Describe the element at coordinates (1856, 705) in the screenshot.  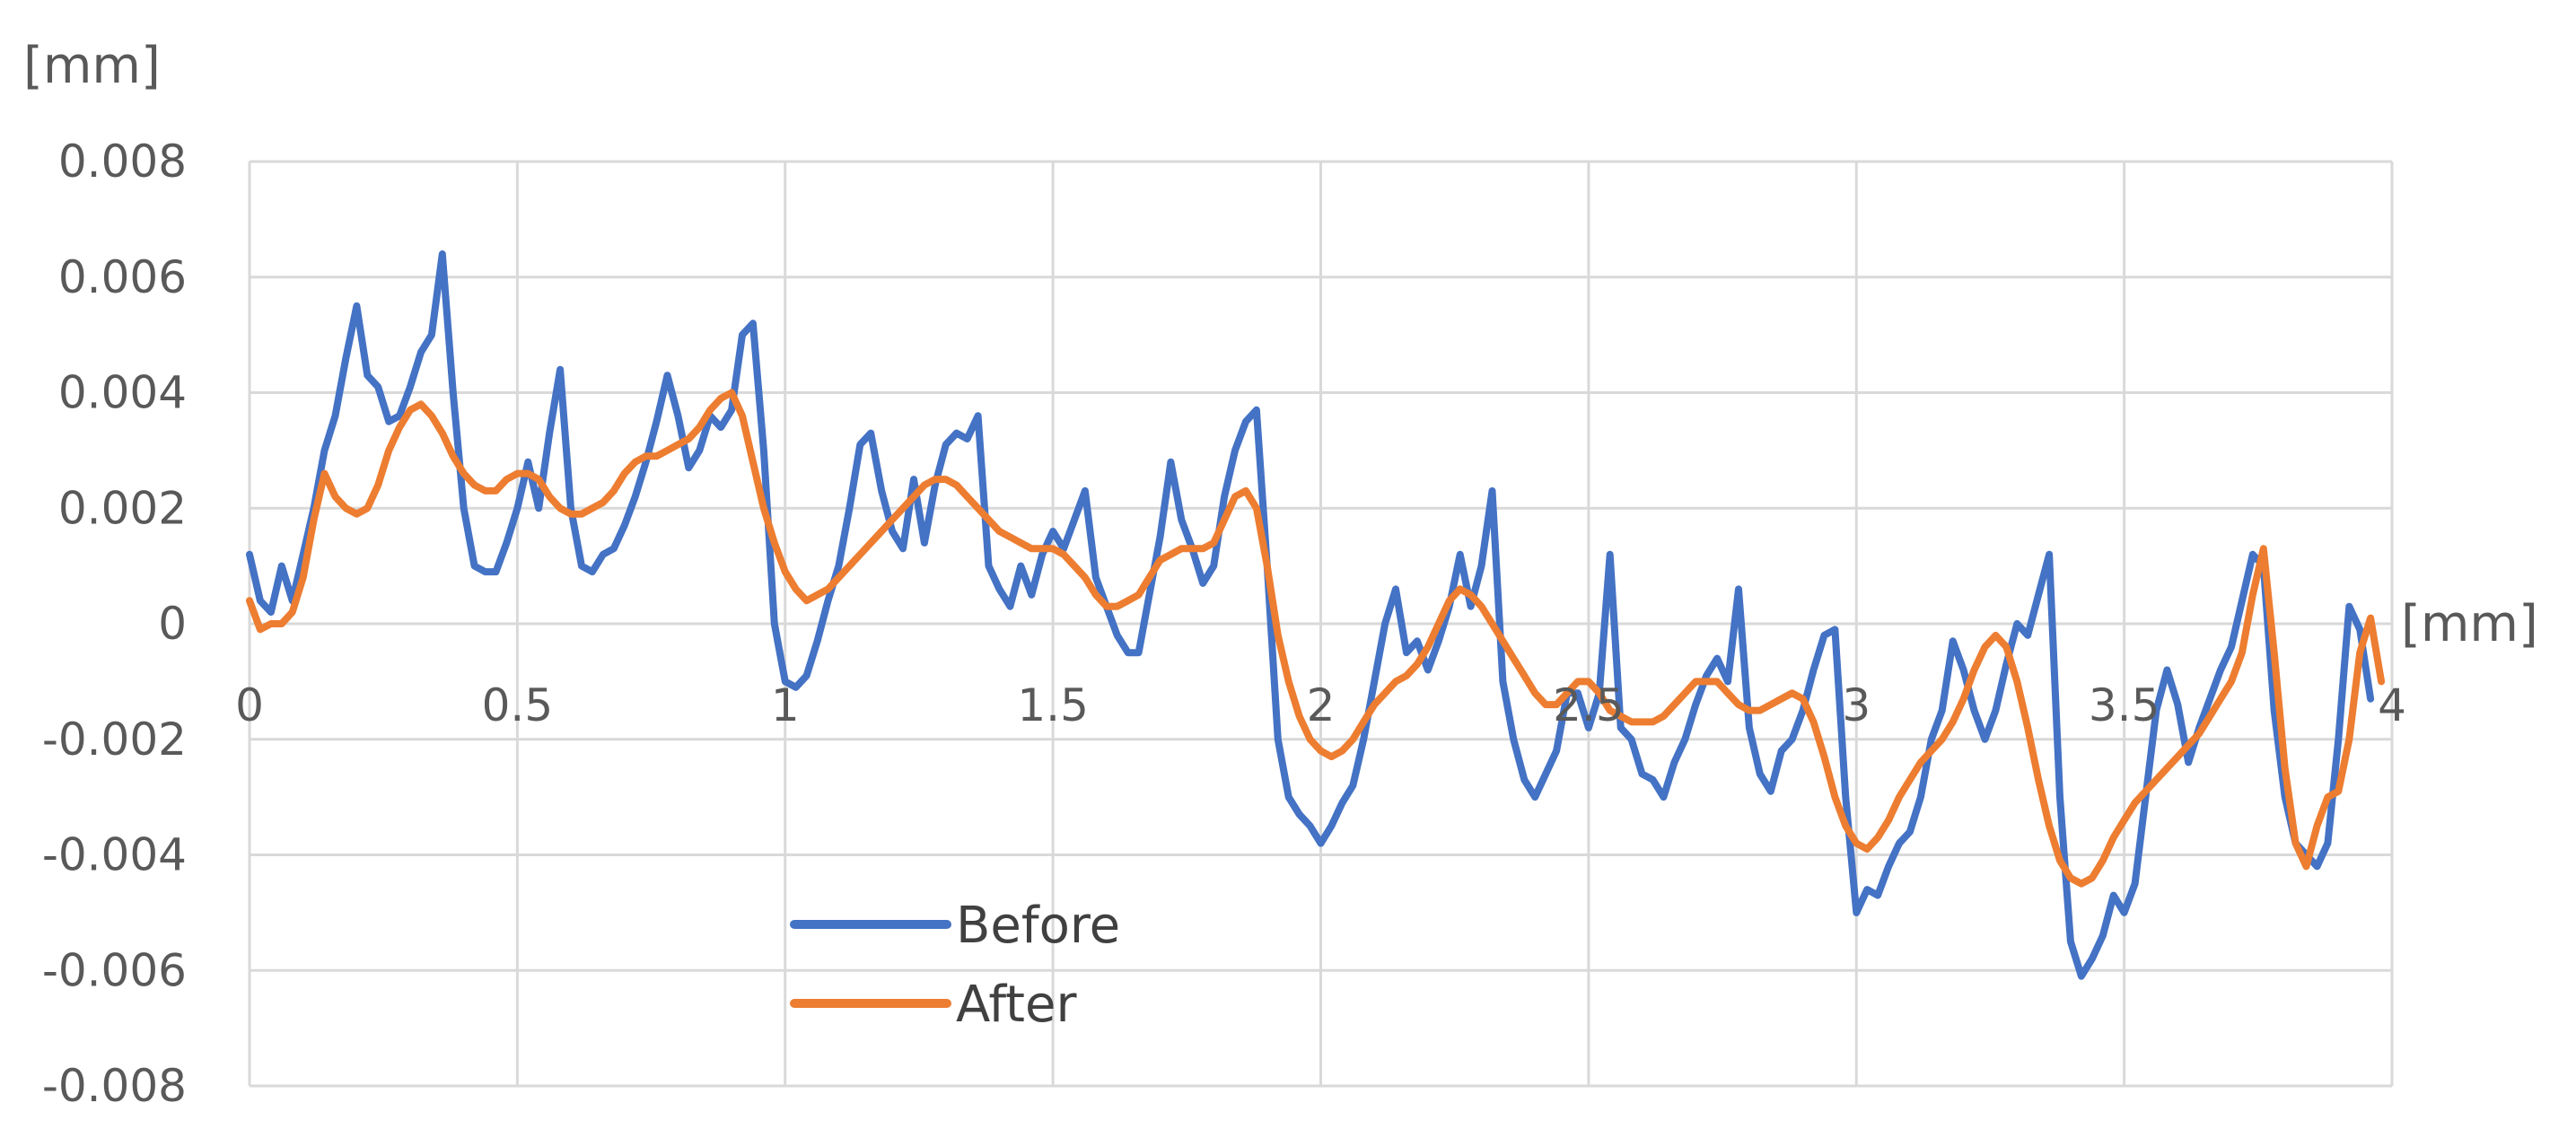
I see `x-tick-label: 3` at that location.